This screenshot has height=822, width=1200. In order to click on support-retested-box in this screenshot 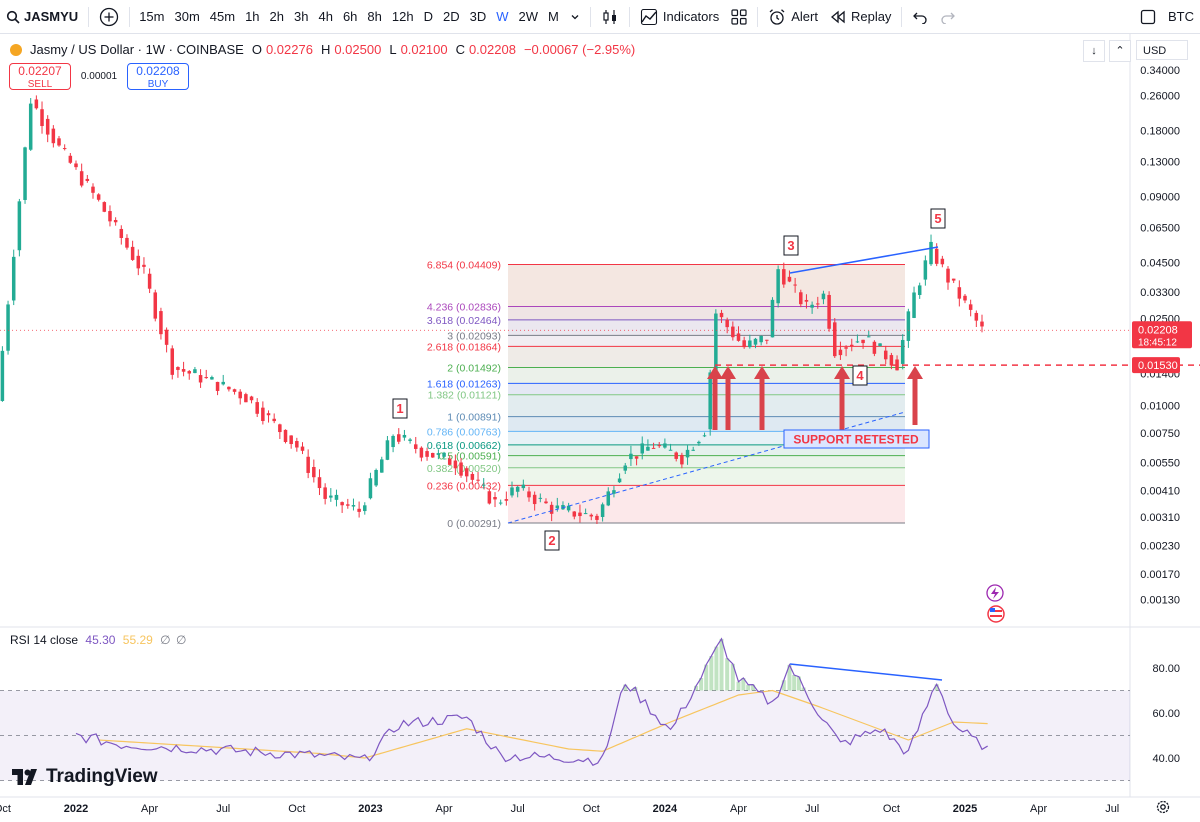, I will do `click(856, 439)`.